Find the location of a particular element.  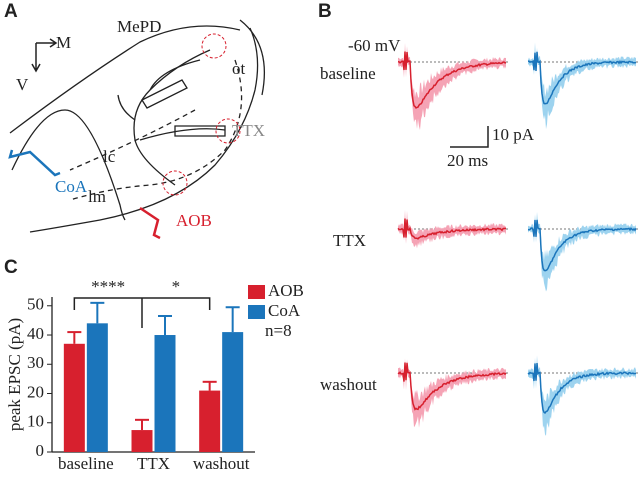

condition-label: TTX is located at coordinates (349, 240).